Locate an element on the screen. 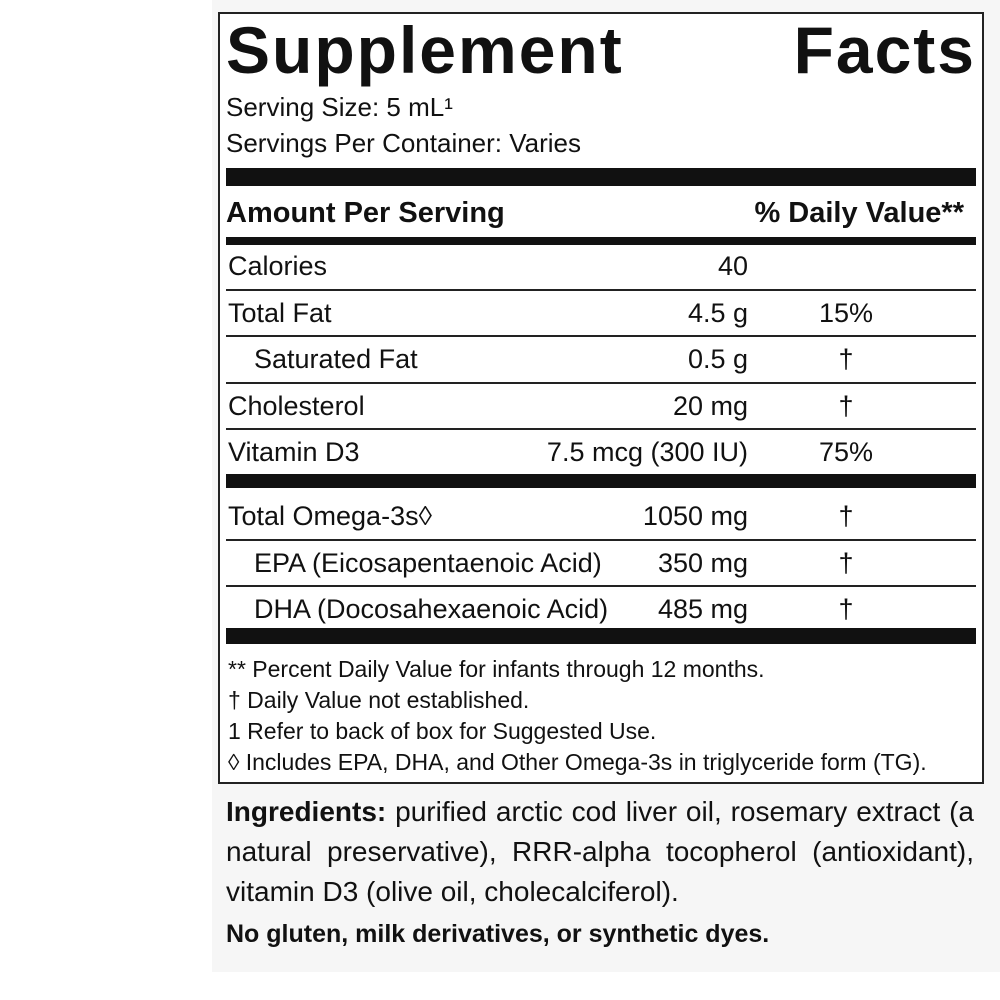 The width and height of the screenshot is (1000, 1000). servings-per-container: Servings Per Container: Varies is located at coordinates (404, 143).